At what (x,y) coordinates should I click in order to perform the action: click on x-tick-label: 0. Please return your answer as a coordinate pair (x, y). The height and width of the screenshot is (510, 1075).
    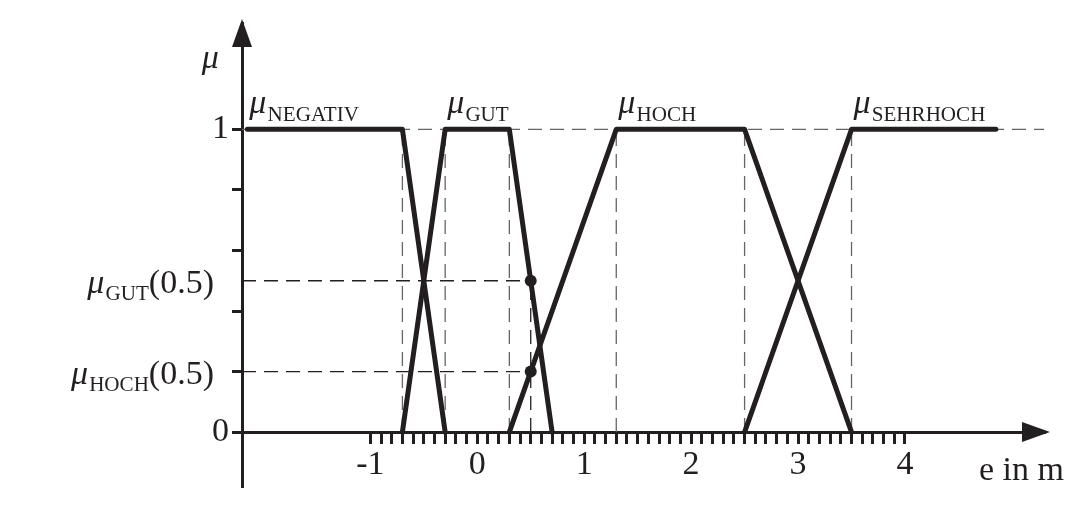
    Looking at the image, I should click on (477, 463).